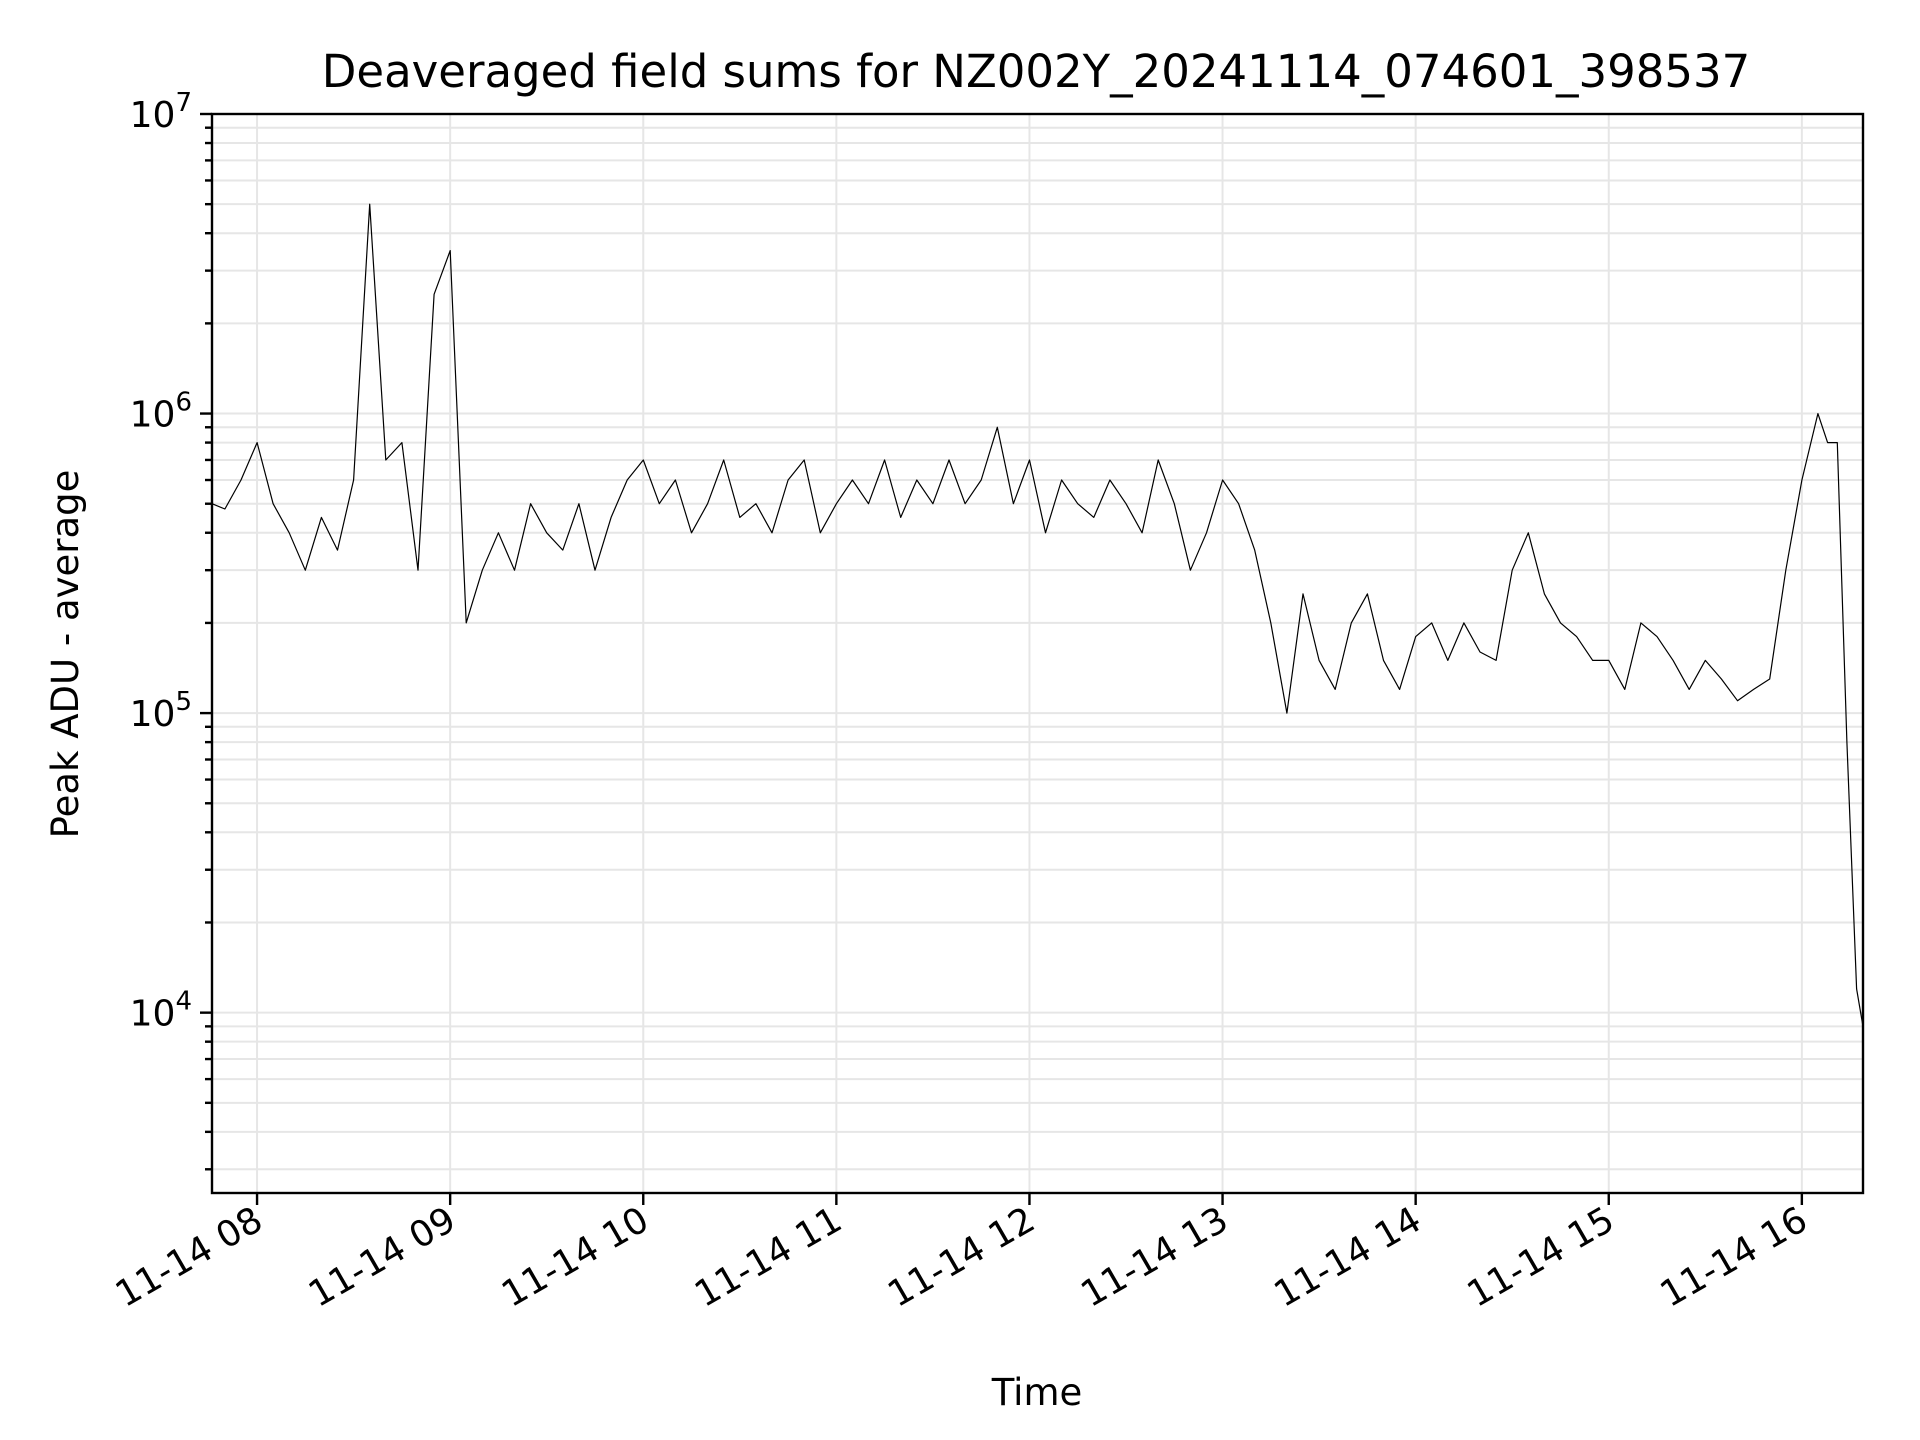 This screenshot has height=1440, width=1920. I want to click on x-tick-label-8: 11-14 16, so click(1734, 1257).